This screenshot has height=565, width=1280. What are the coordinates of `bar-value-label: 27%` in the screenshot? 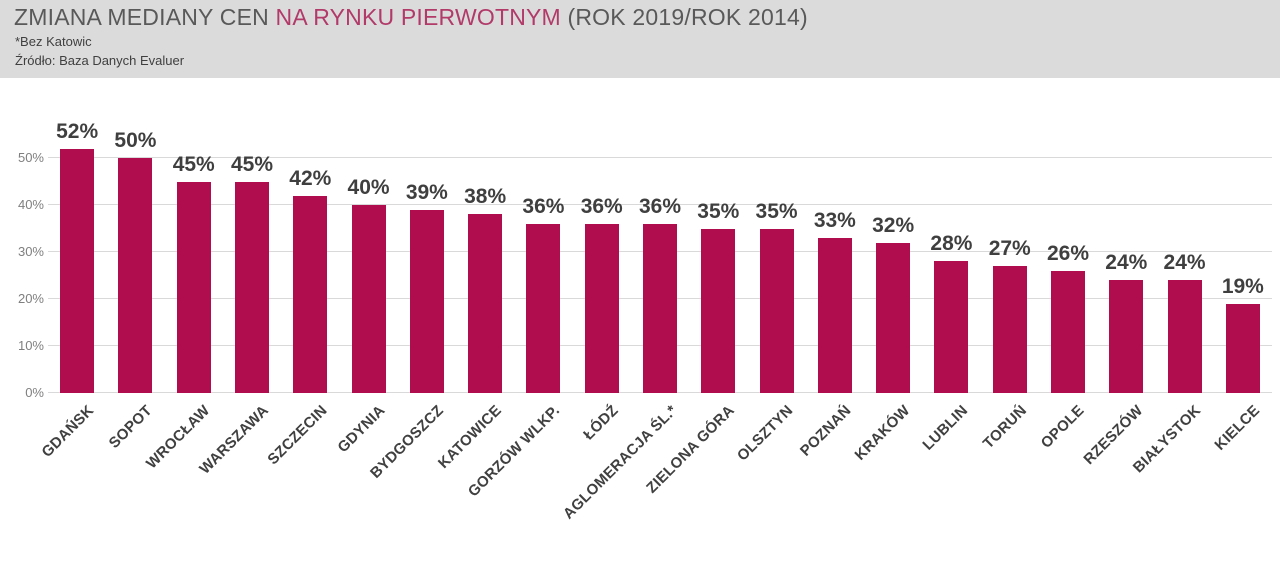 It's located at (1009, 249).